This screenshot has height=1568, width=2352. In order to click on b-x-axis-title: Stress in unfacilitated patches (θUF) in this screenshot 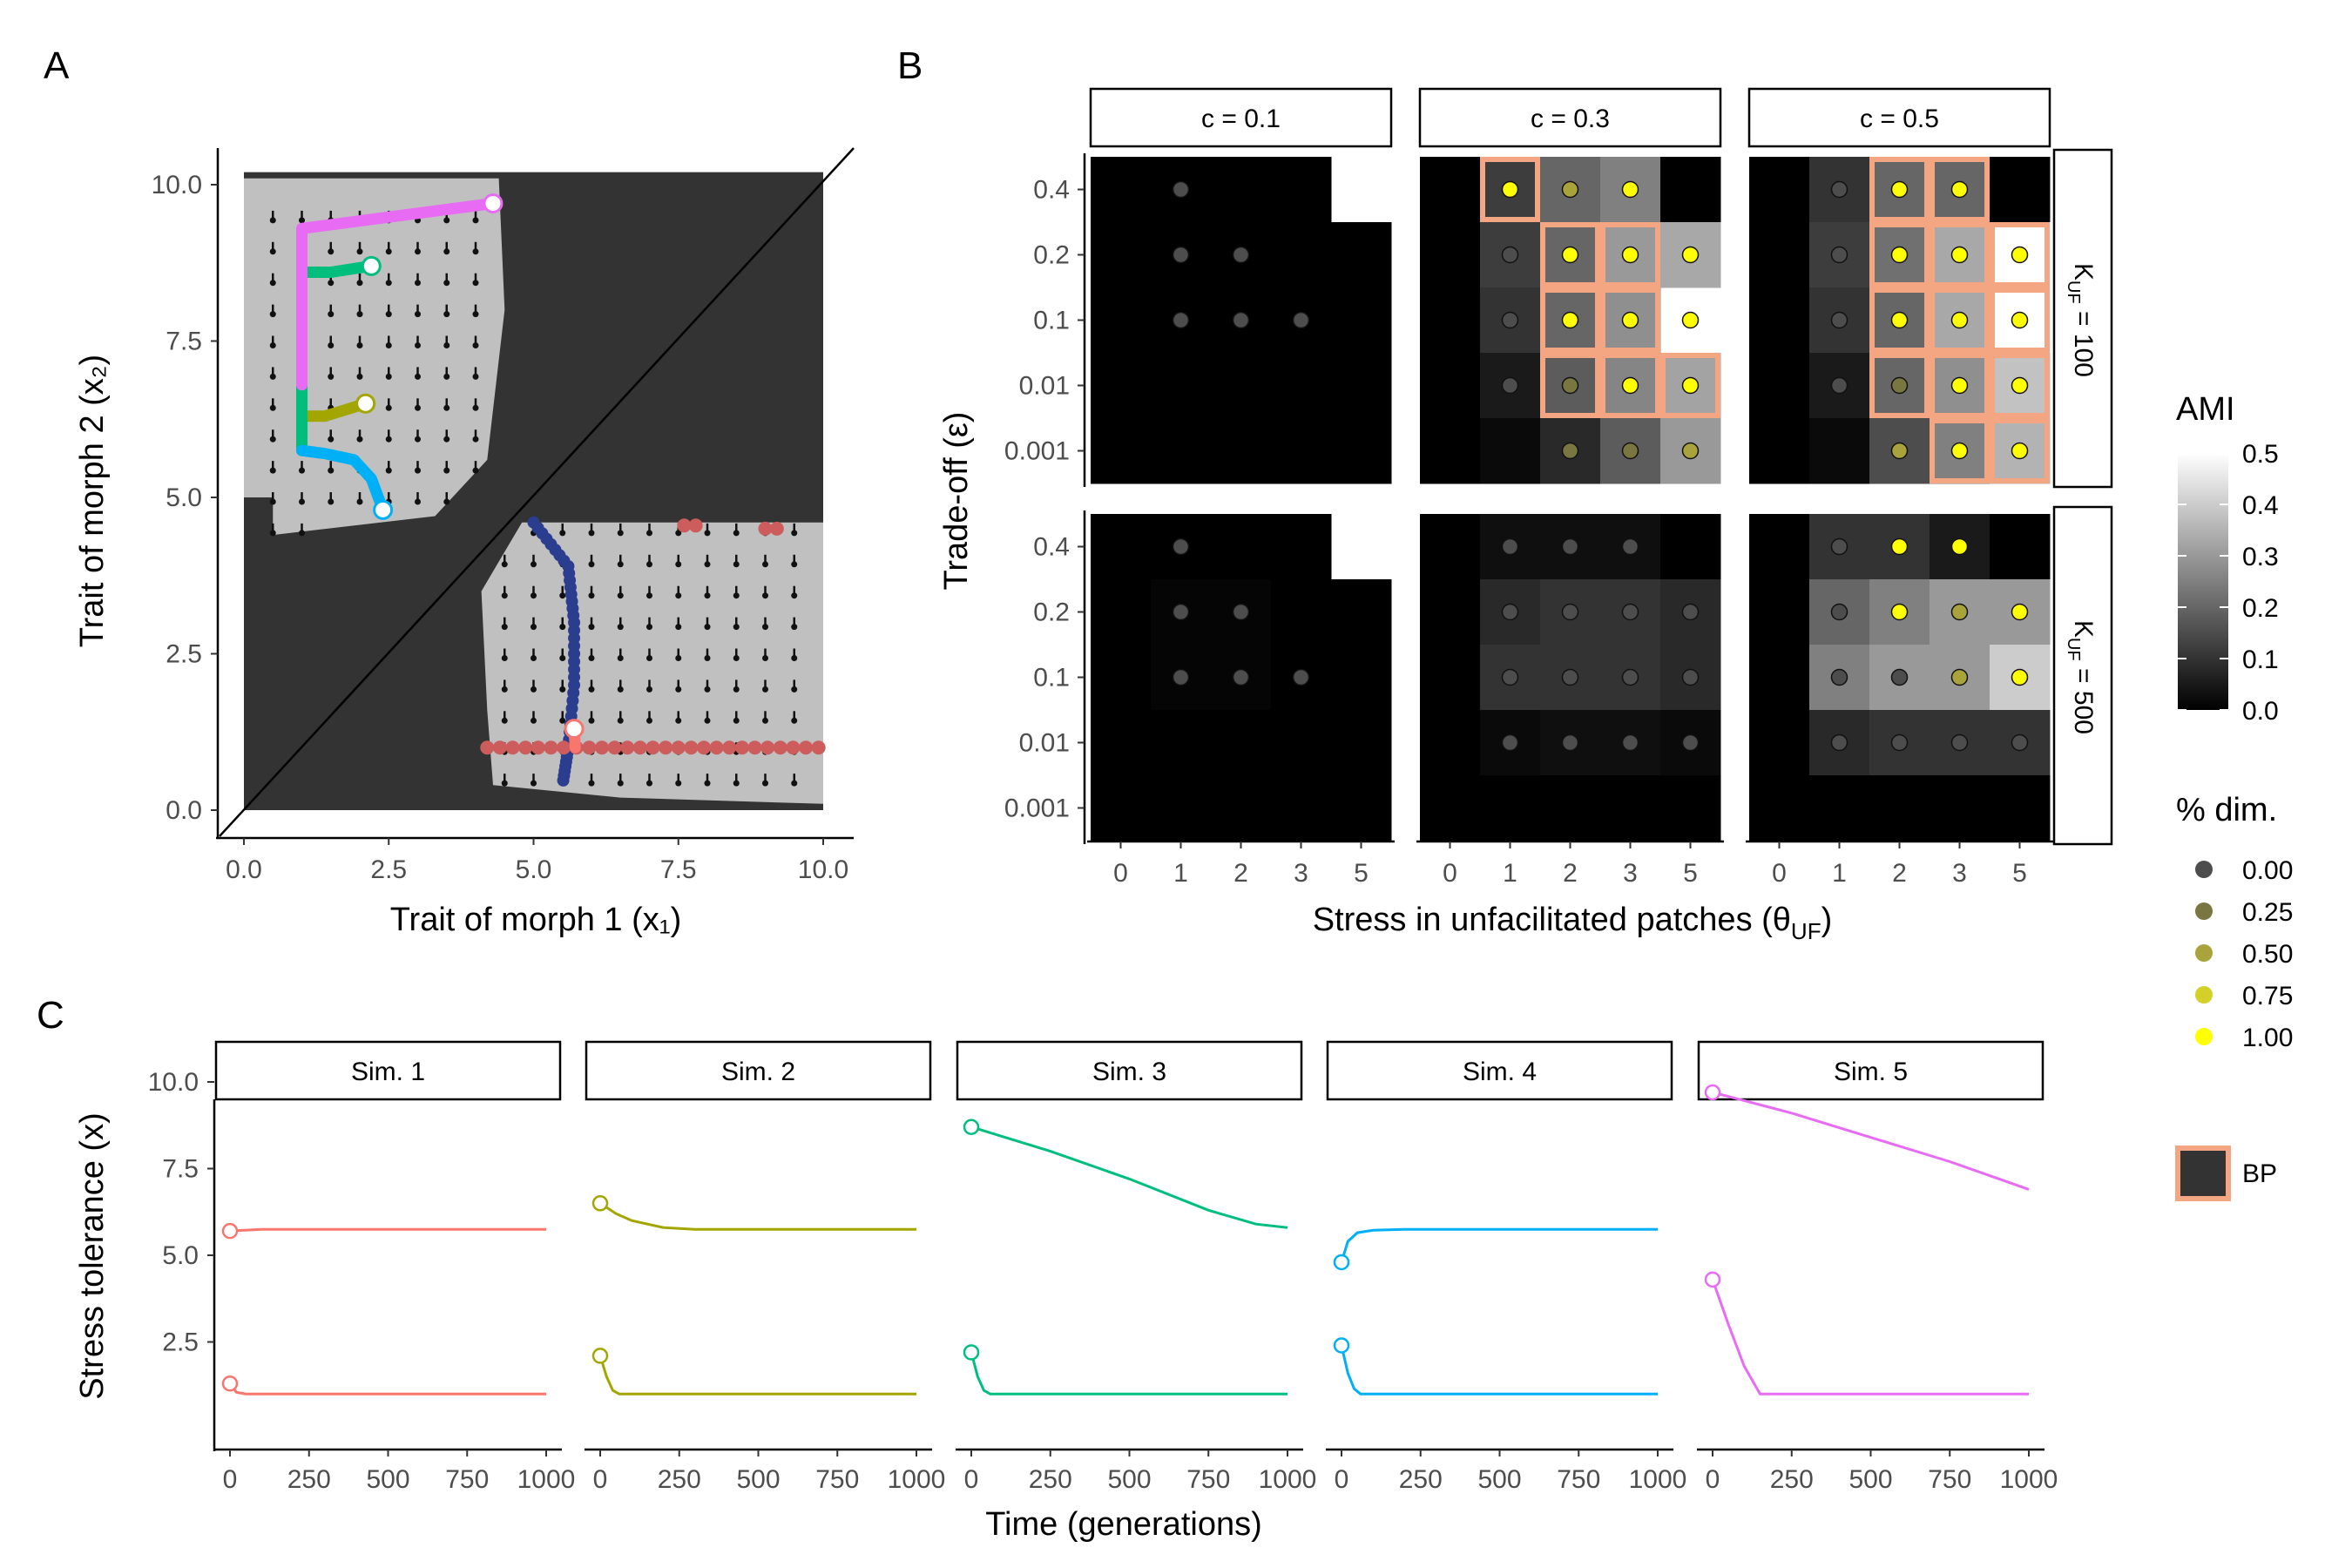, I will do `click(1573, 923)`.